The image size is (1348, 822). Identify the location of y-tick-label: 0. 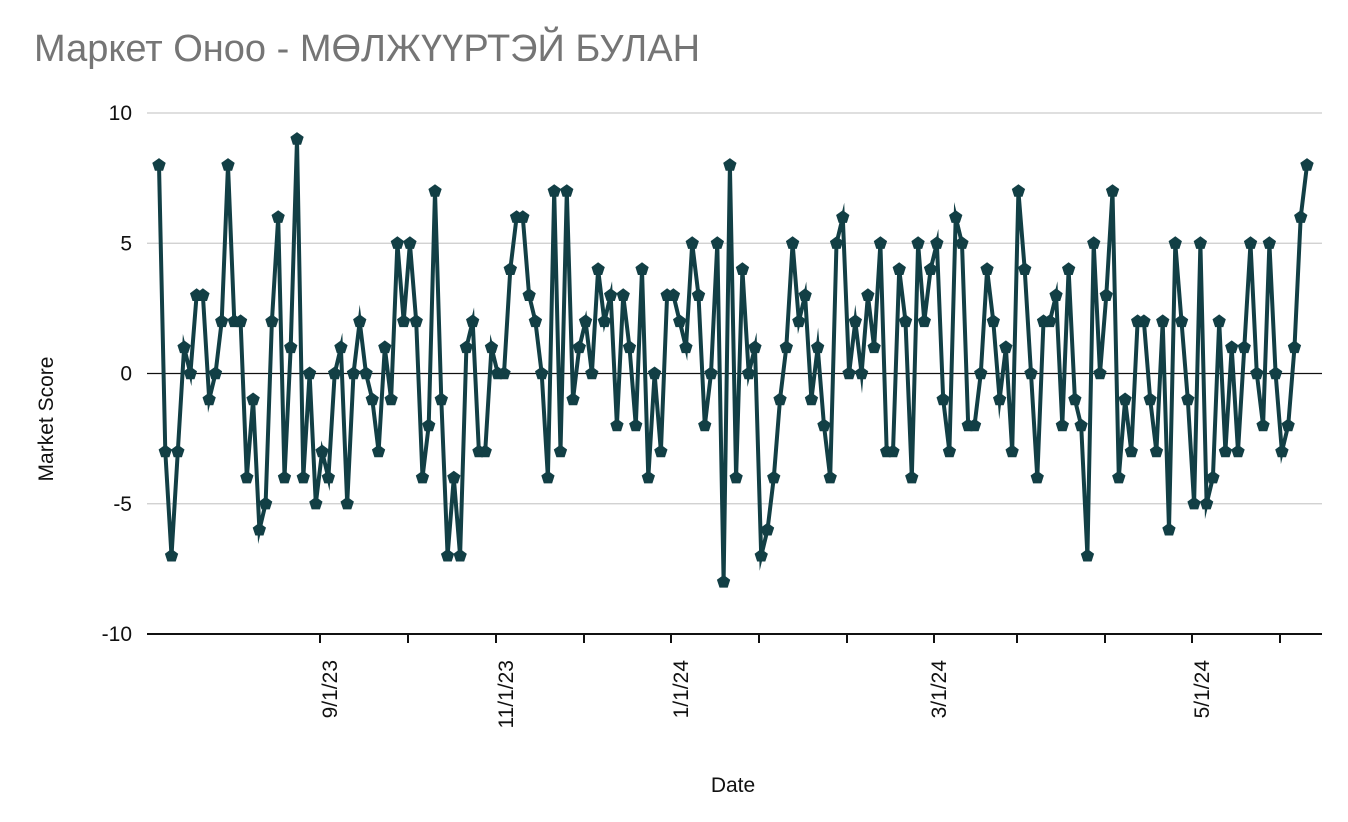
(126, 374).